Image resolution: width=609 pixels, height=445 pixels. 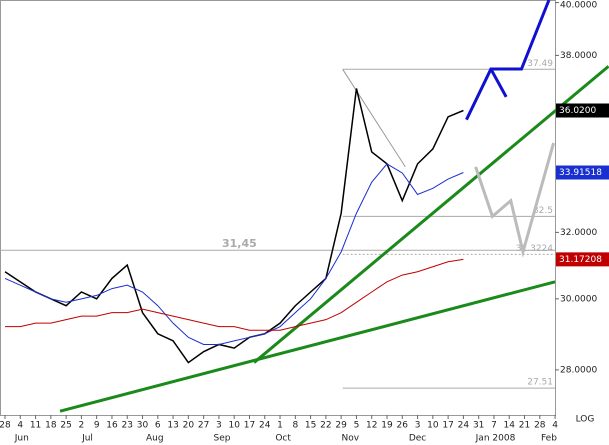 What do you see at coordinates (172, 426) in the screenshot?
I see `x-tick-label: 13` at bounding box center [172, 426].